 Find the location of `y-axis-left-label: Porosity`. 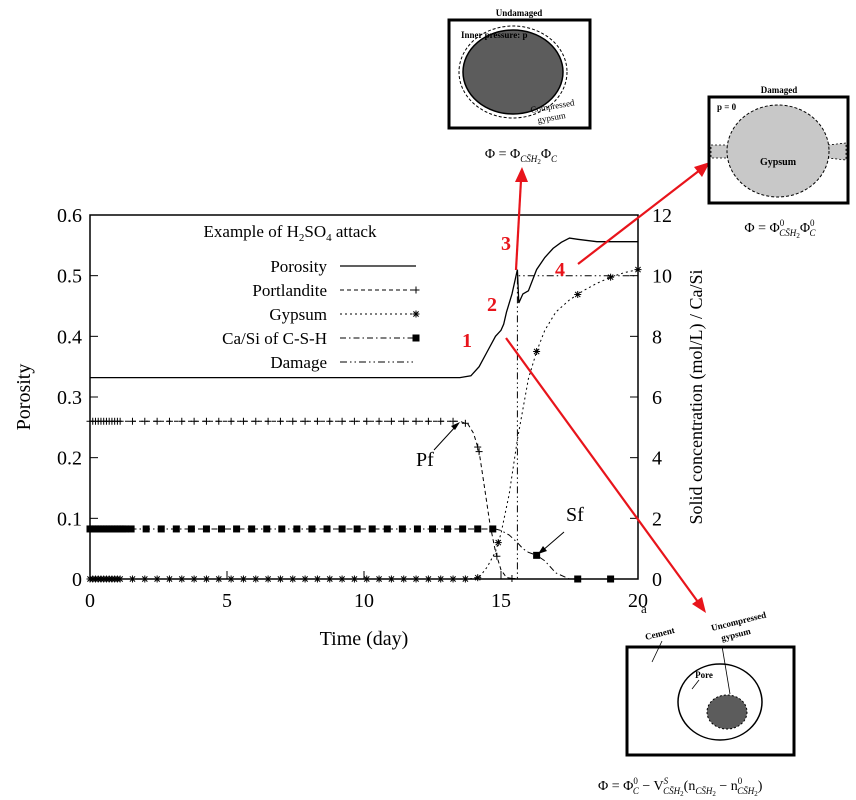

y-axis-left-label: Porosity is located at coordinates (24, 397).